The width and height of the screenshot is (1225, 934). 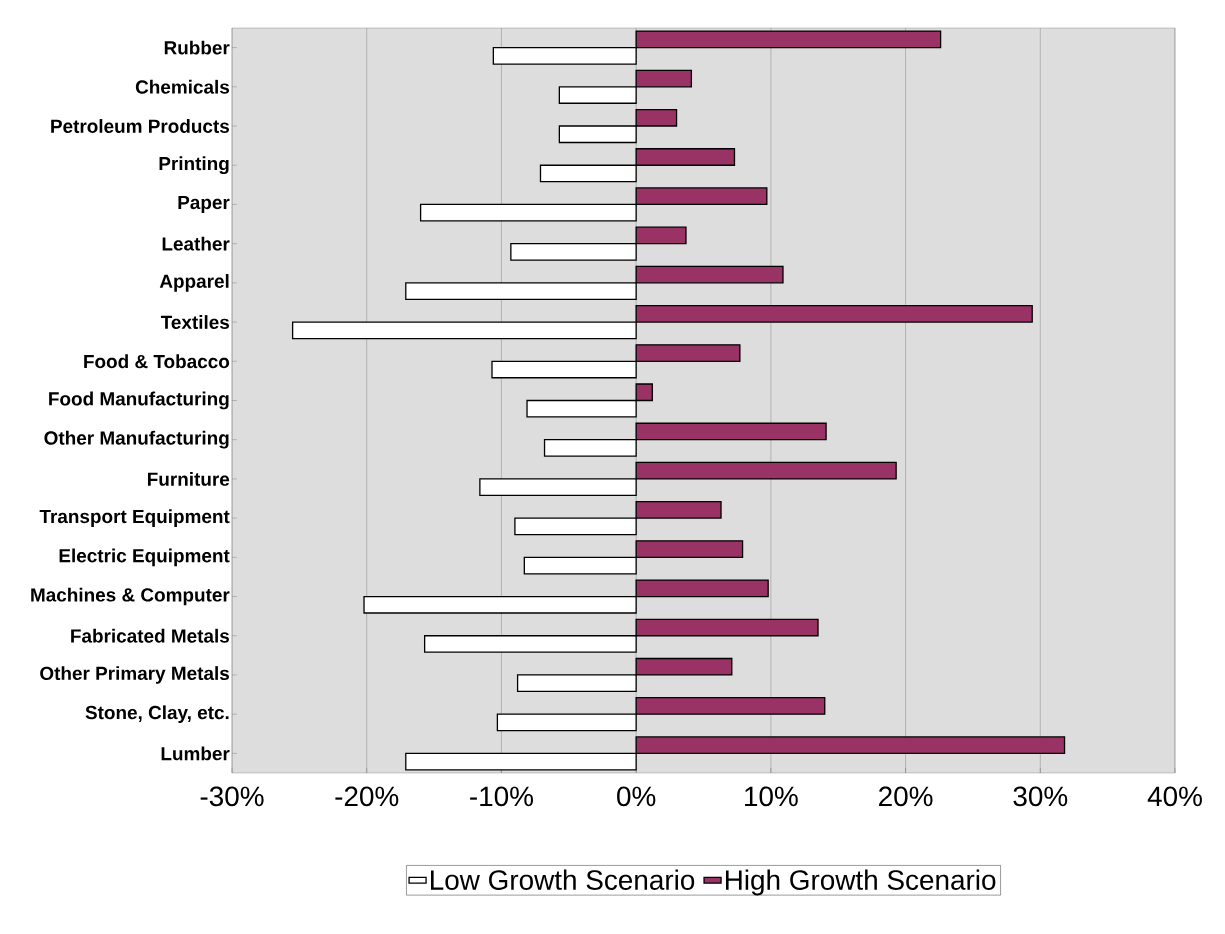 I want to click on y-tick-label: Printing, so click(x=194, y=165).